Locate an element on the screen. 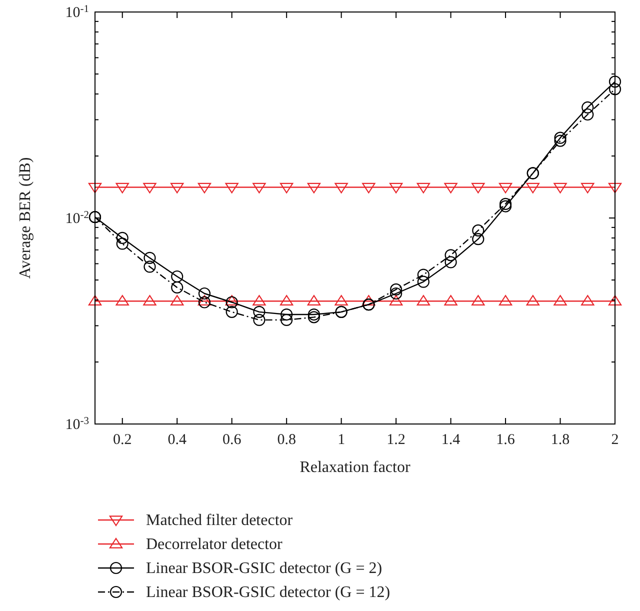 This screenshot has height=611, width=640. x-tick-label: 0.8 is located at coordinates (286, 440).